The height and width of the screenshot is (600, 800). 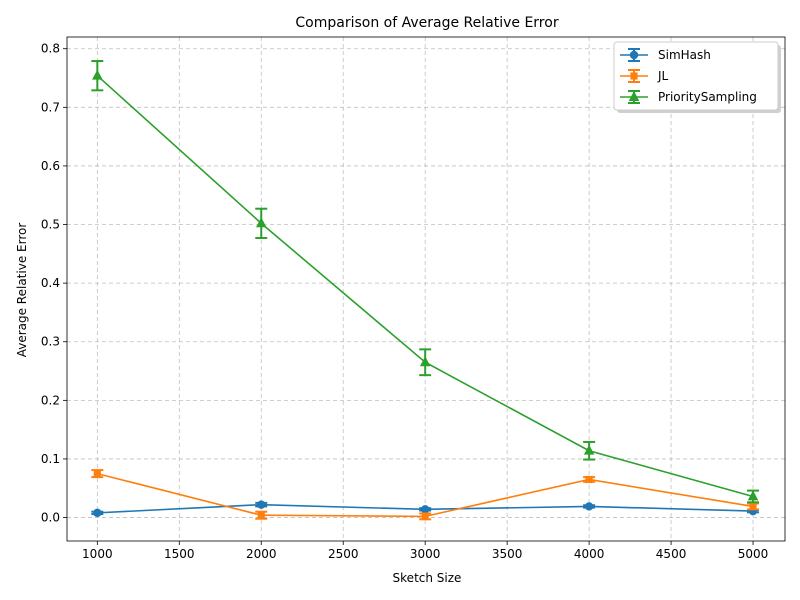 I want to click on legend-entry: PrioritySampling, so click(x=688, y=97).